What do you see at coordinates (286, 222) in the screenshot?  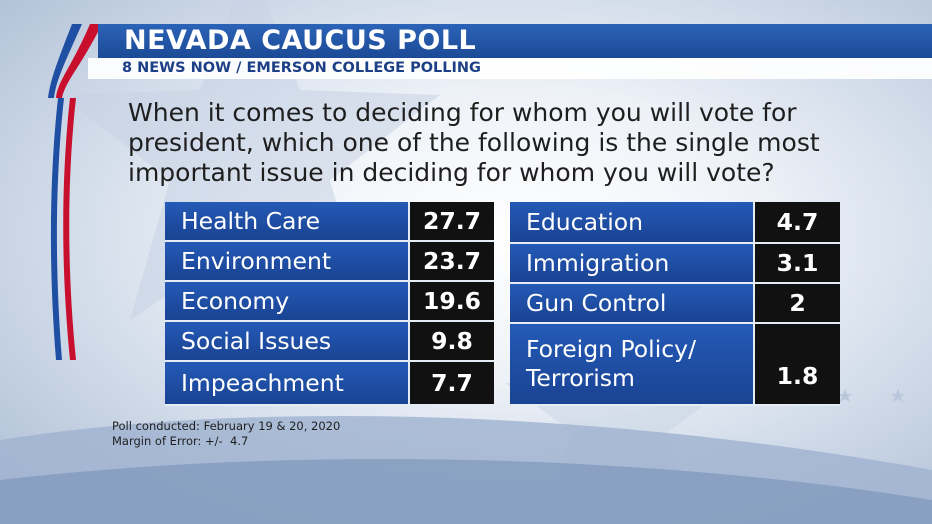 I see `issue-label: Health Care` at bounding box center [286, 222].